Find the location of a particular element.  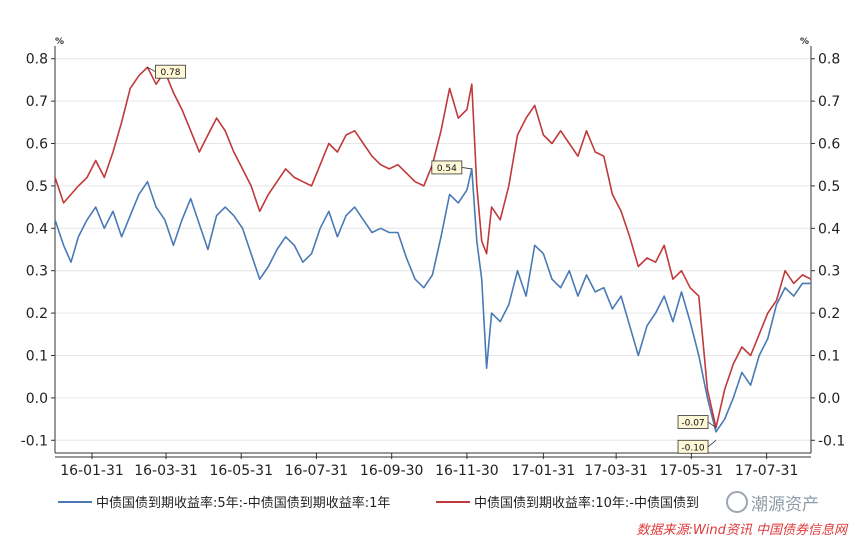

left-unit-label: % is located at coordinates (59, 42).